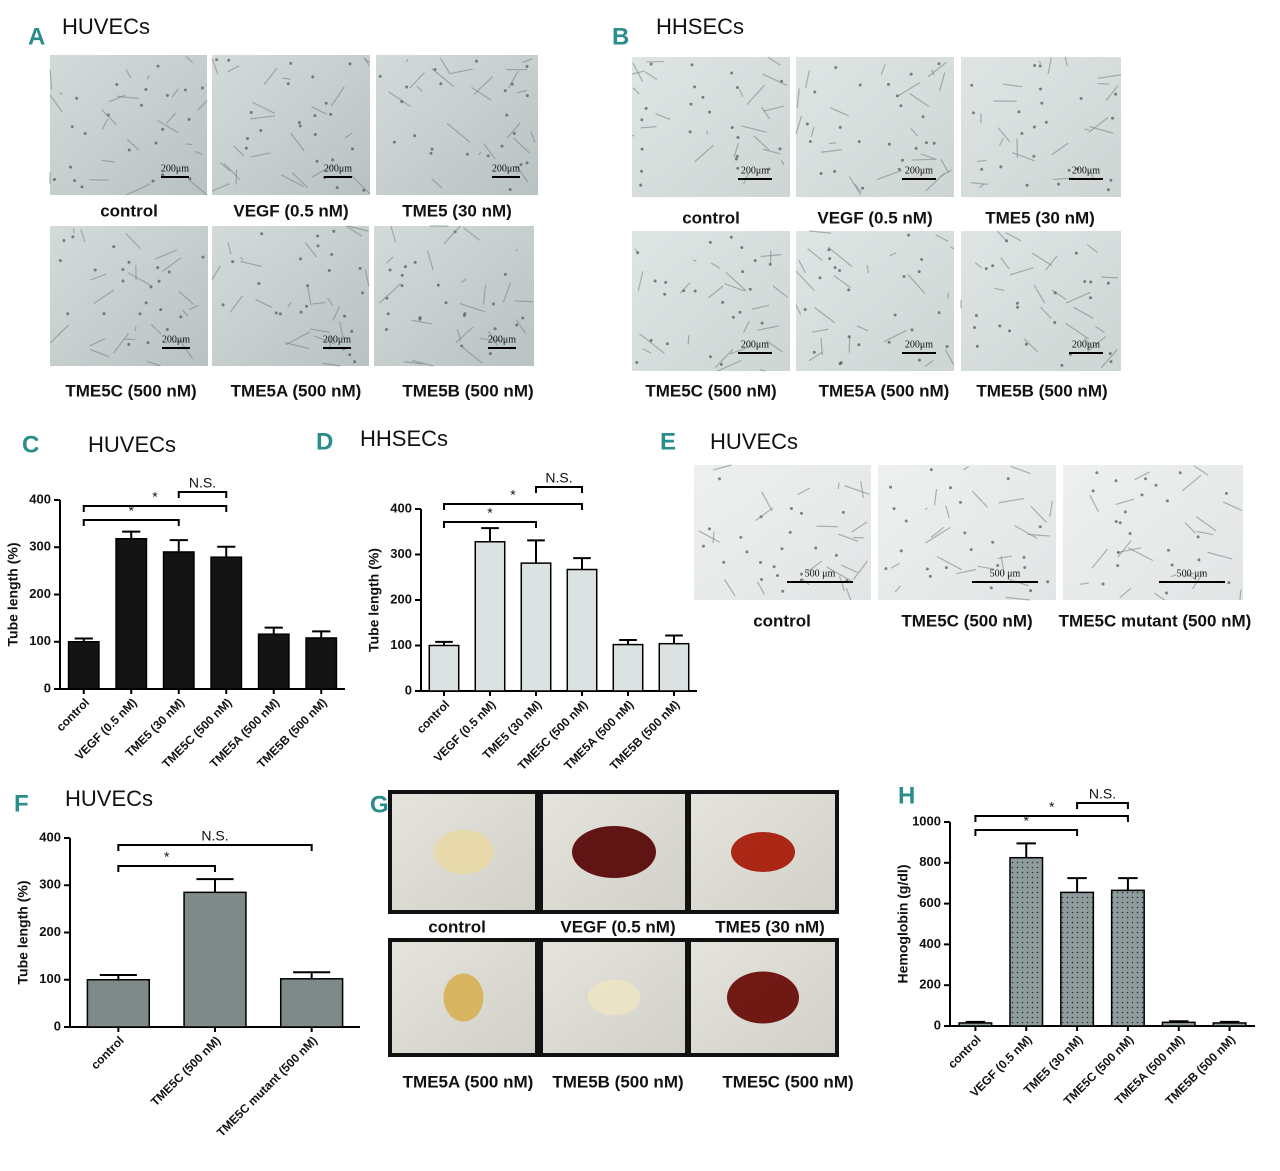  I want to click on image-label: TME5A (500 nM), so click(296, 390).